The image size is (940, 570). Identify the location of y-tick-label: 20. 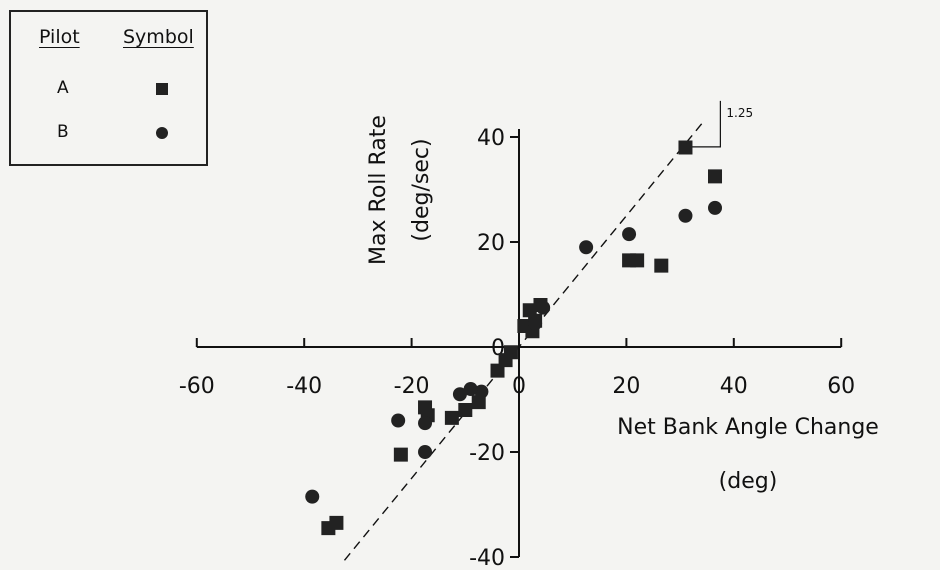
(491, 243).